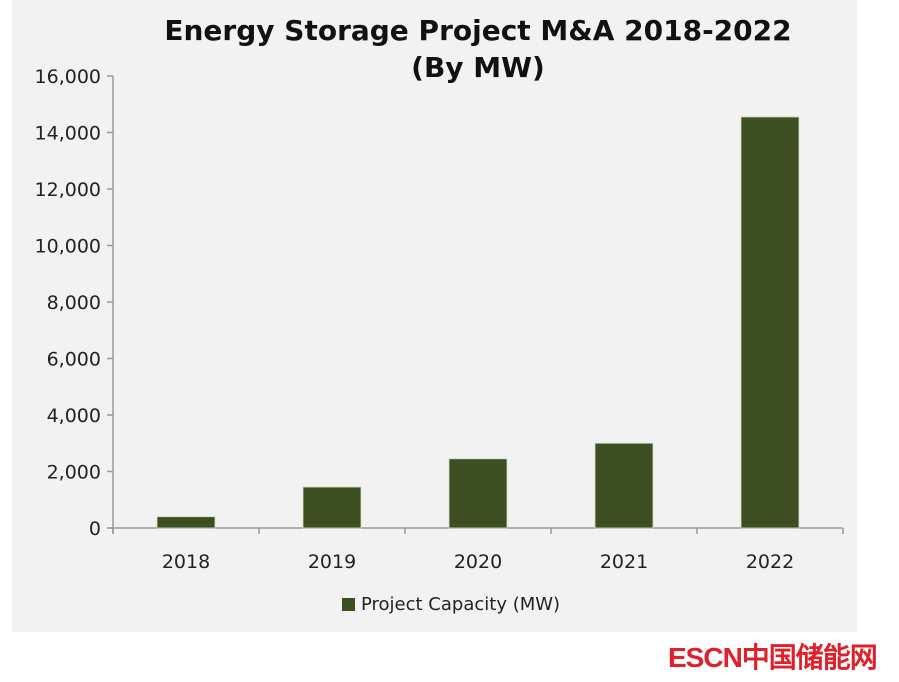  I want to click on x-tick-label: 2022, so click(770, 562).